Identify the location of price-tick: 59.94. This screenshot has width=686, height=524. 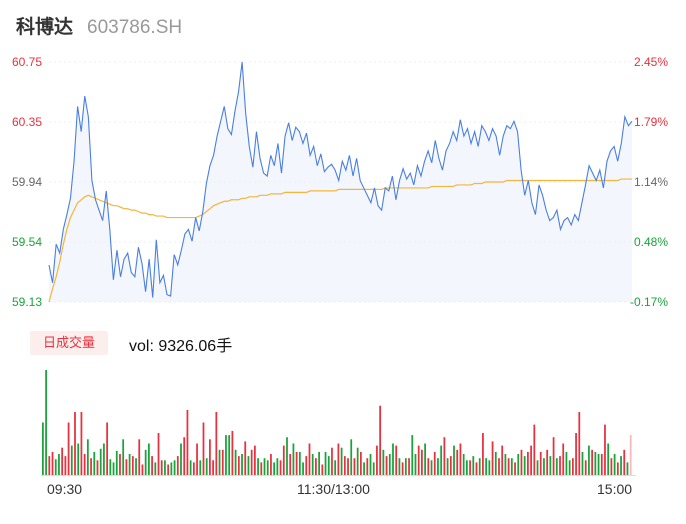
(27, 182).